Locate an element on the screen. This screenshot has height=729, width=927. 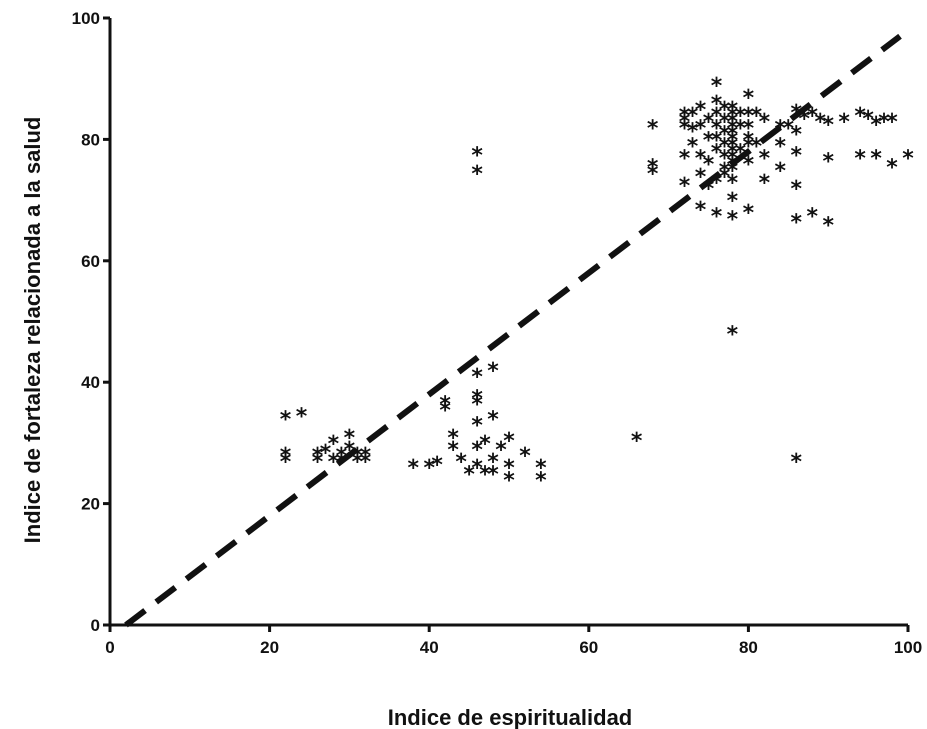
y-tick-label: 80 is located at coordinates (90, 139).